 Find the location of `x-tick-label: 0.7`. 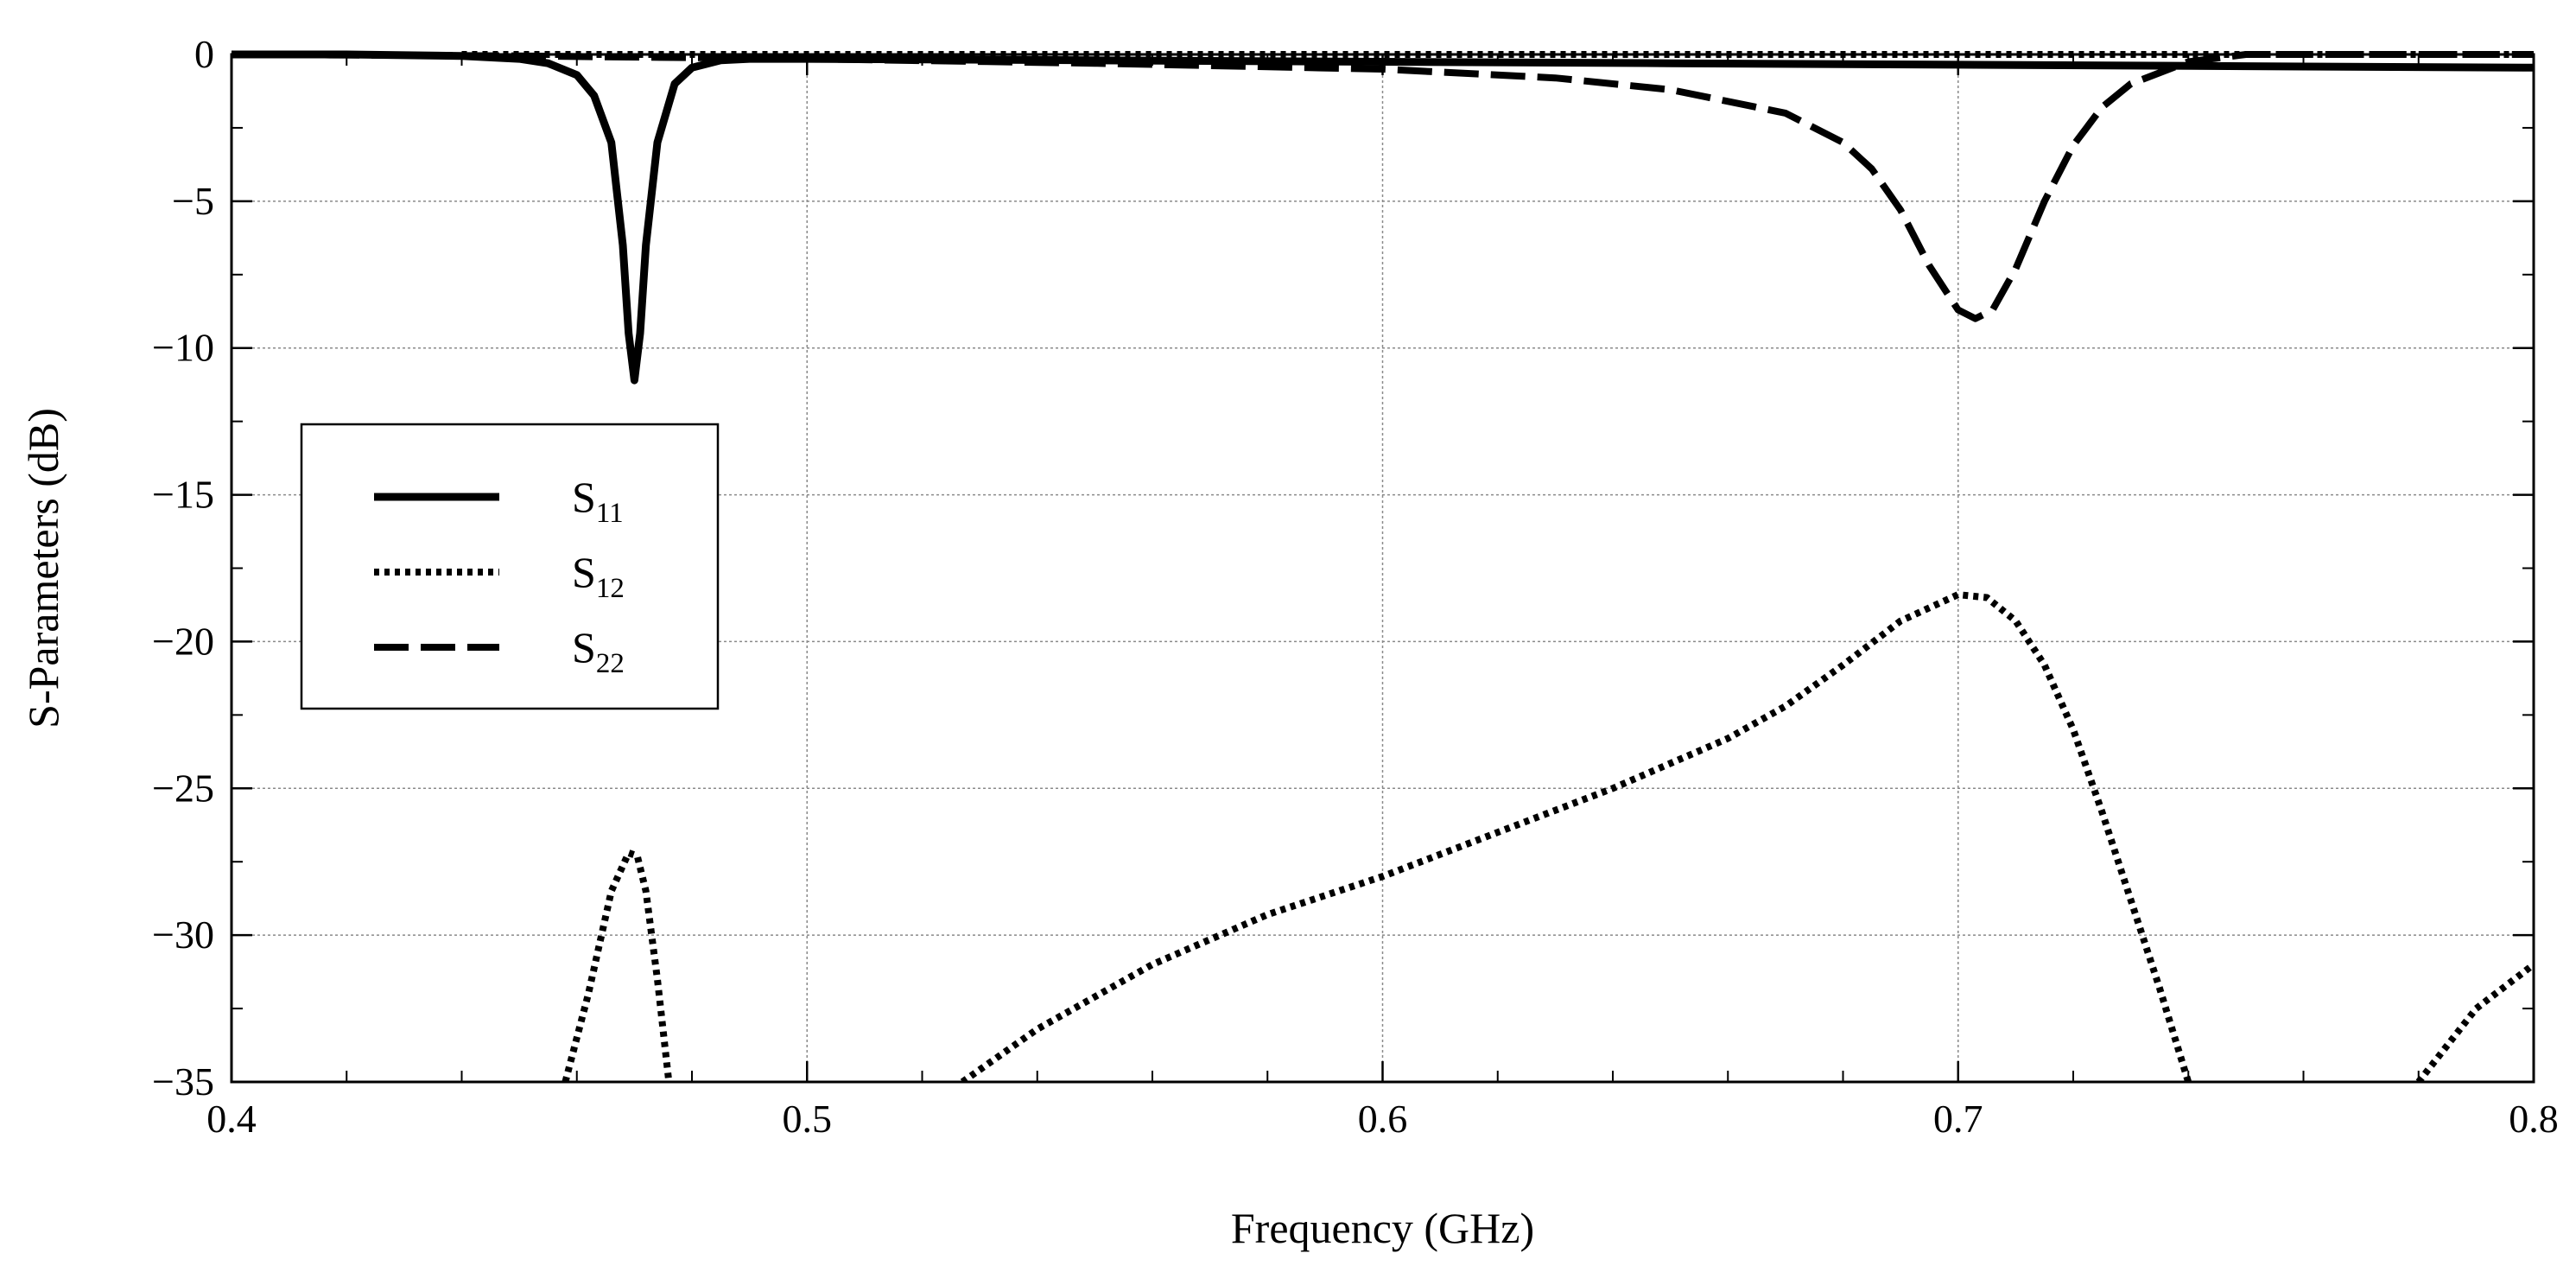

x-tick-label: 0.7 is located at coordinates (1958, 1119).